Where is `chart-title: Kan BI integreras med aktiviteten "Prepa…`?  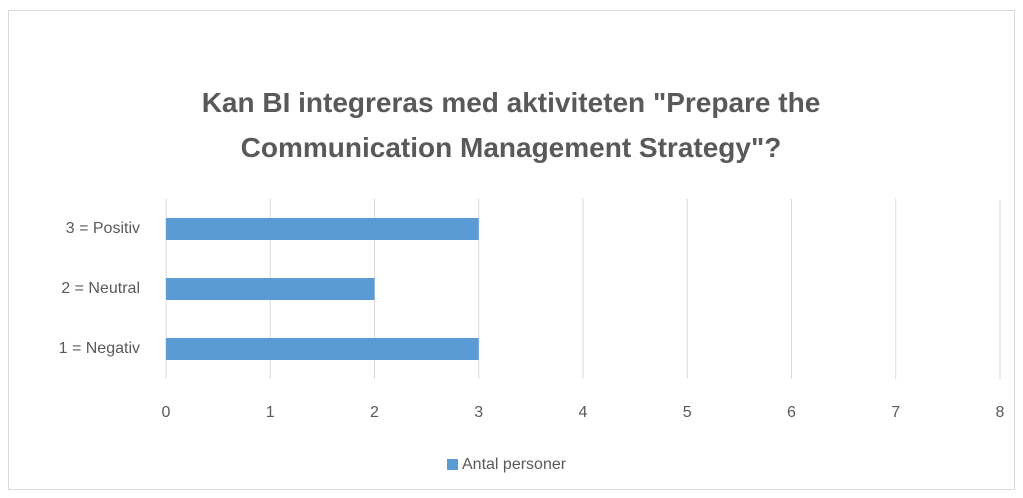
chart-title: Kan BI integreras med aktiviteten "Prepa… is located at coordinates (511, 125).